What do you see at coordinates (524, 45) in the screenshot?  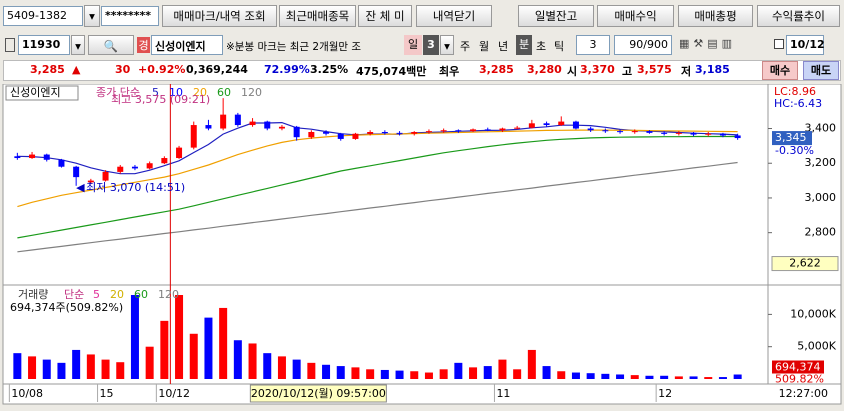 I see `tab: 분` at bounding box center [524, 45].